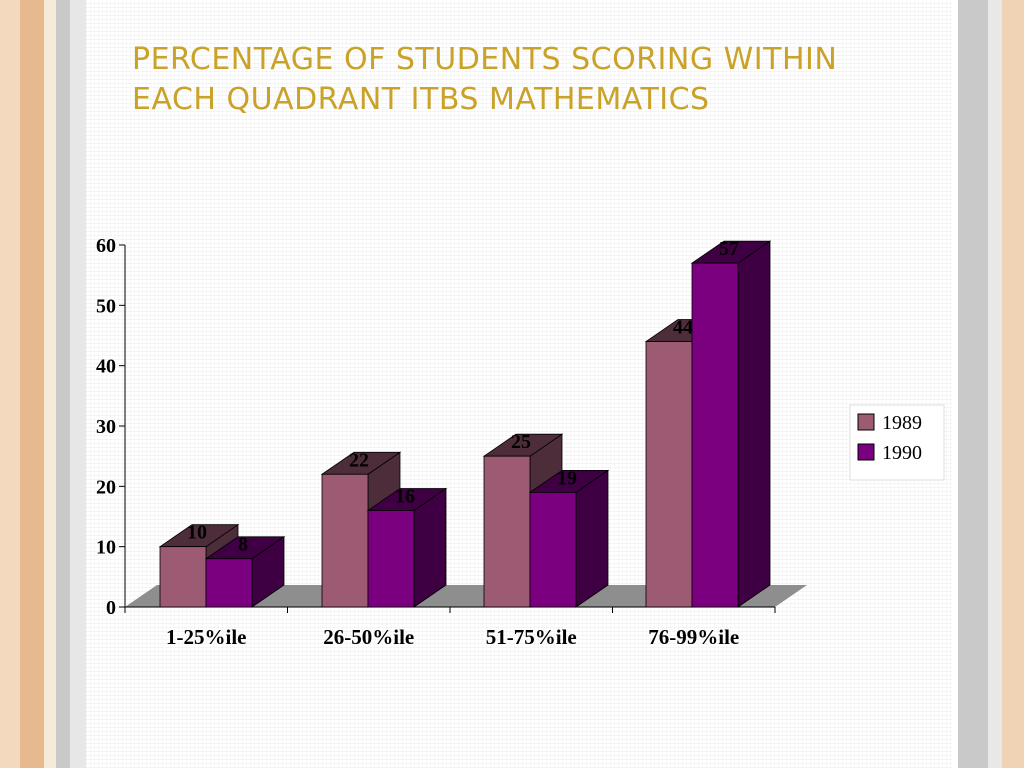  Describe the element at coordinates (521, 442) in the screenshot. I see `data-label-series-1989: 25` at that location.